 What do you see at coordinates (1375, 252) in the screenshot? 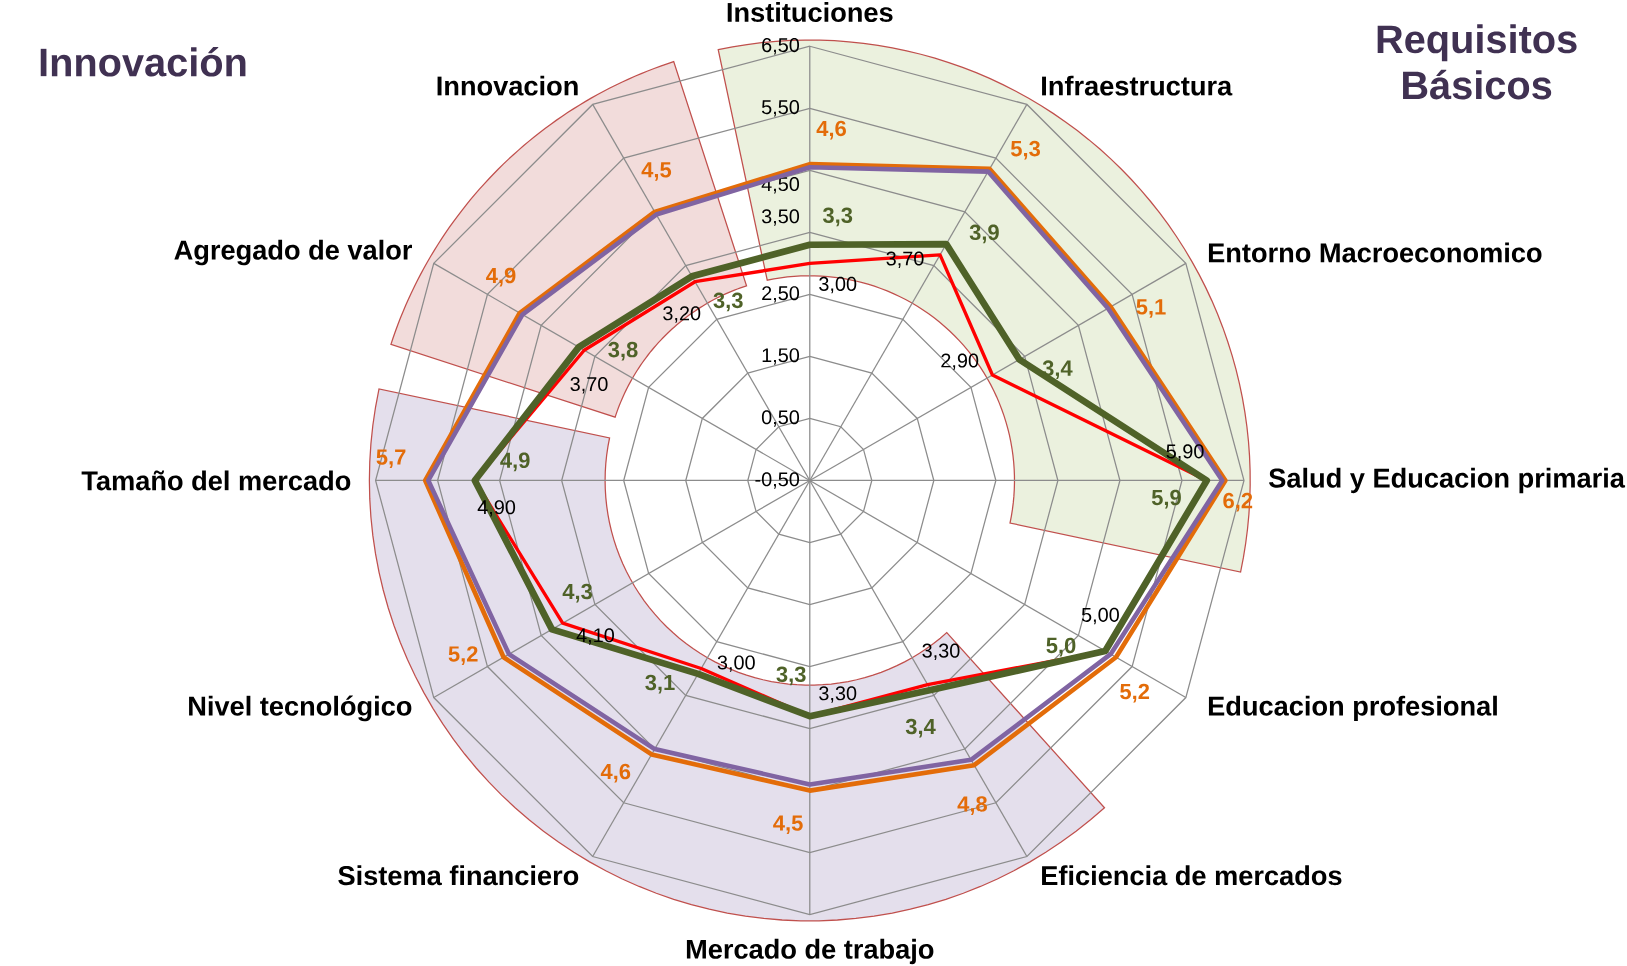
I see `spoke-label: Entorno Macroeconomico` at bounding box center [1375, 252].